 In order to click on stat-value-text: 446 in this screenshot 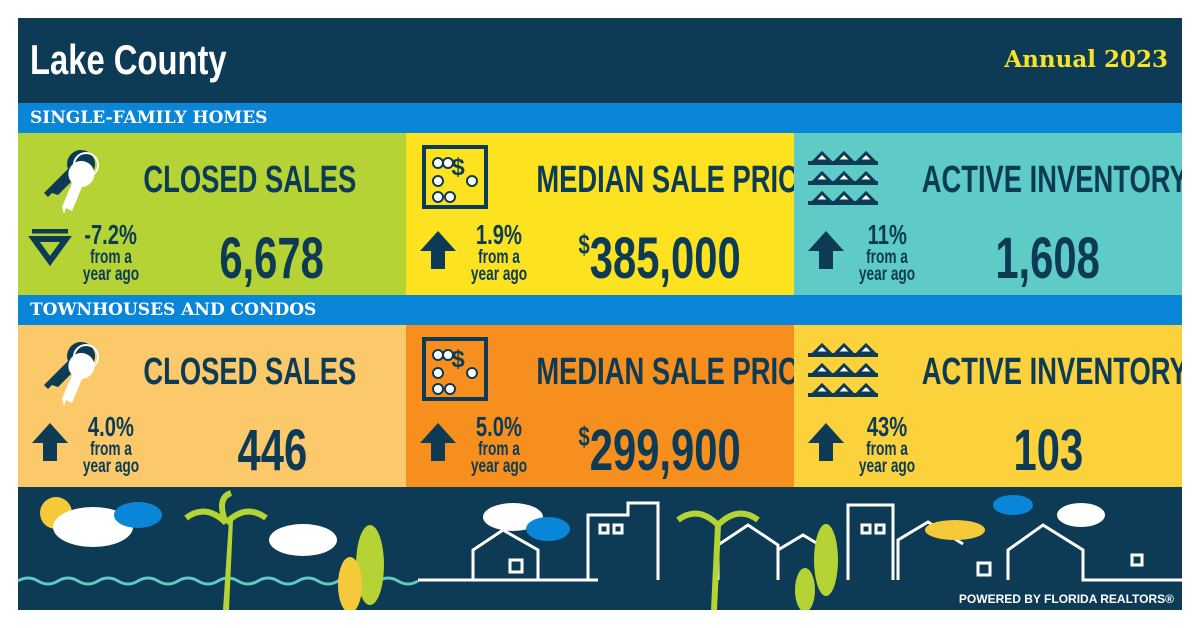, I will do `click(272, 450)`.